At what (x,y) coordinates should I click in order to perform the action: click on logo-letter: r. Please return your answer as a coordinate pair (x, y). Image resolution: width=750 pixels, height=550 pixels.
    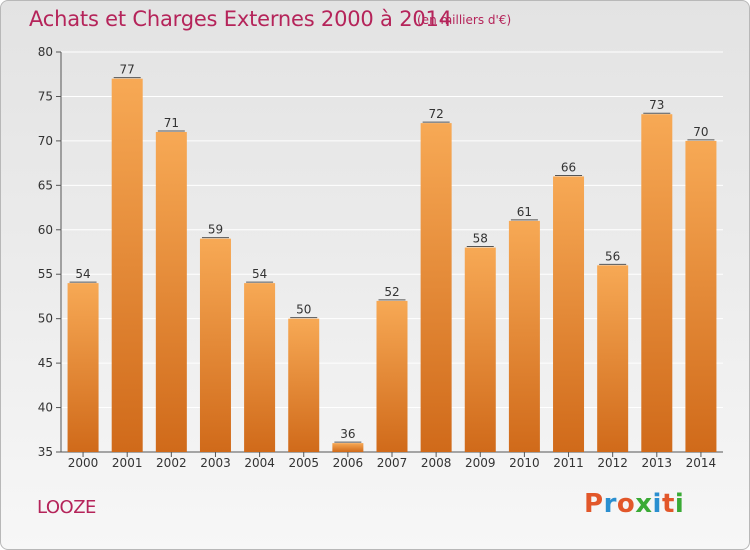
    Looking at the image, I should click on (610, 504).